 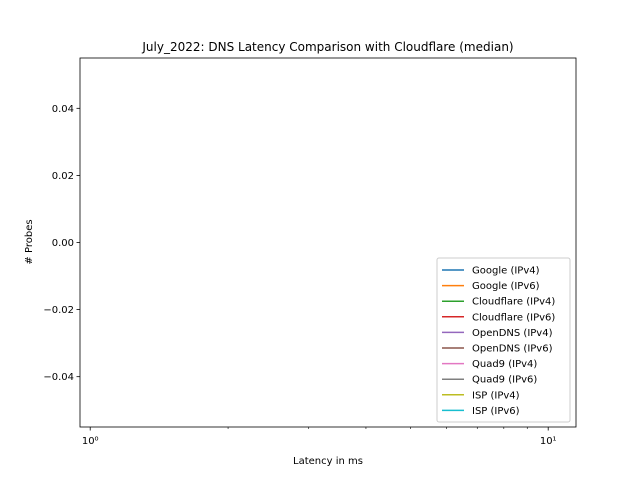 What do you see at coordinates (513, 302) in the screenshot?
I see `legend-label: Cloudflare (IPv4)` at bounding box center [513, 302].